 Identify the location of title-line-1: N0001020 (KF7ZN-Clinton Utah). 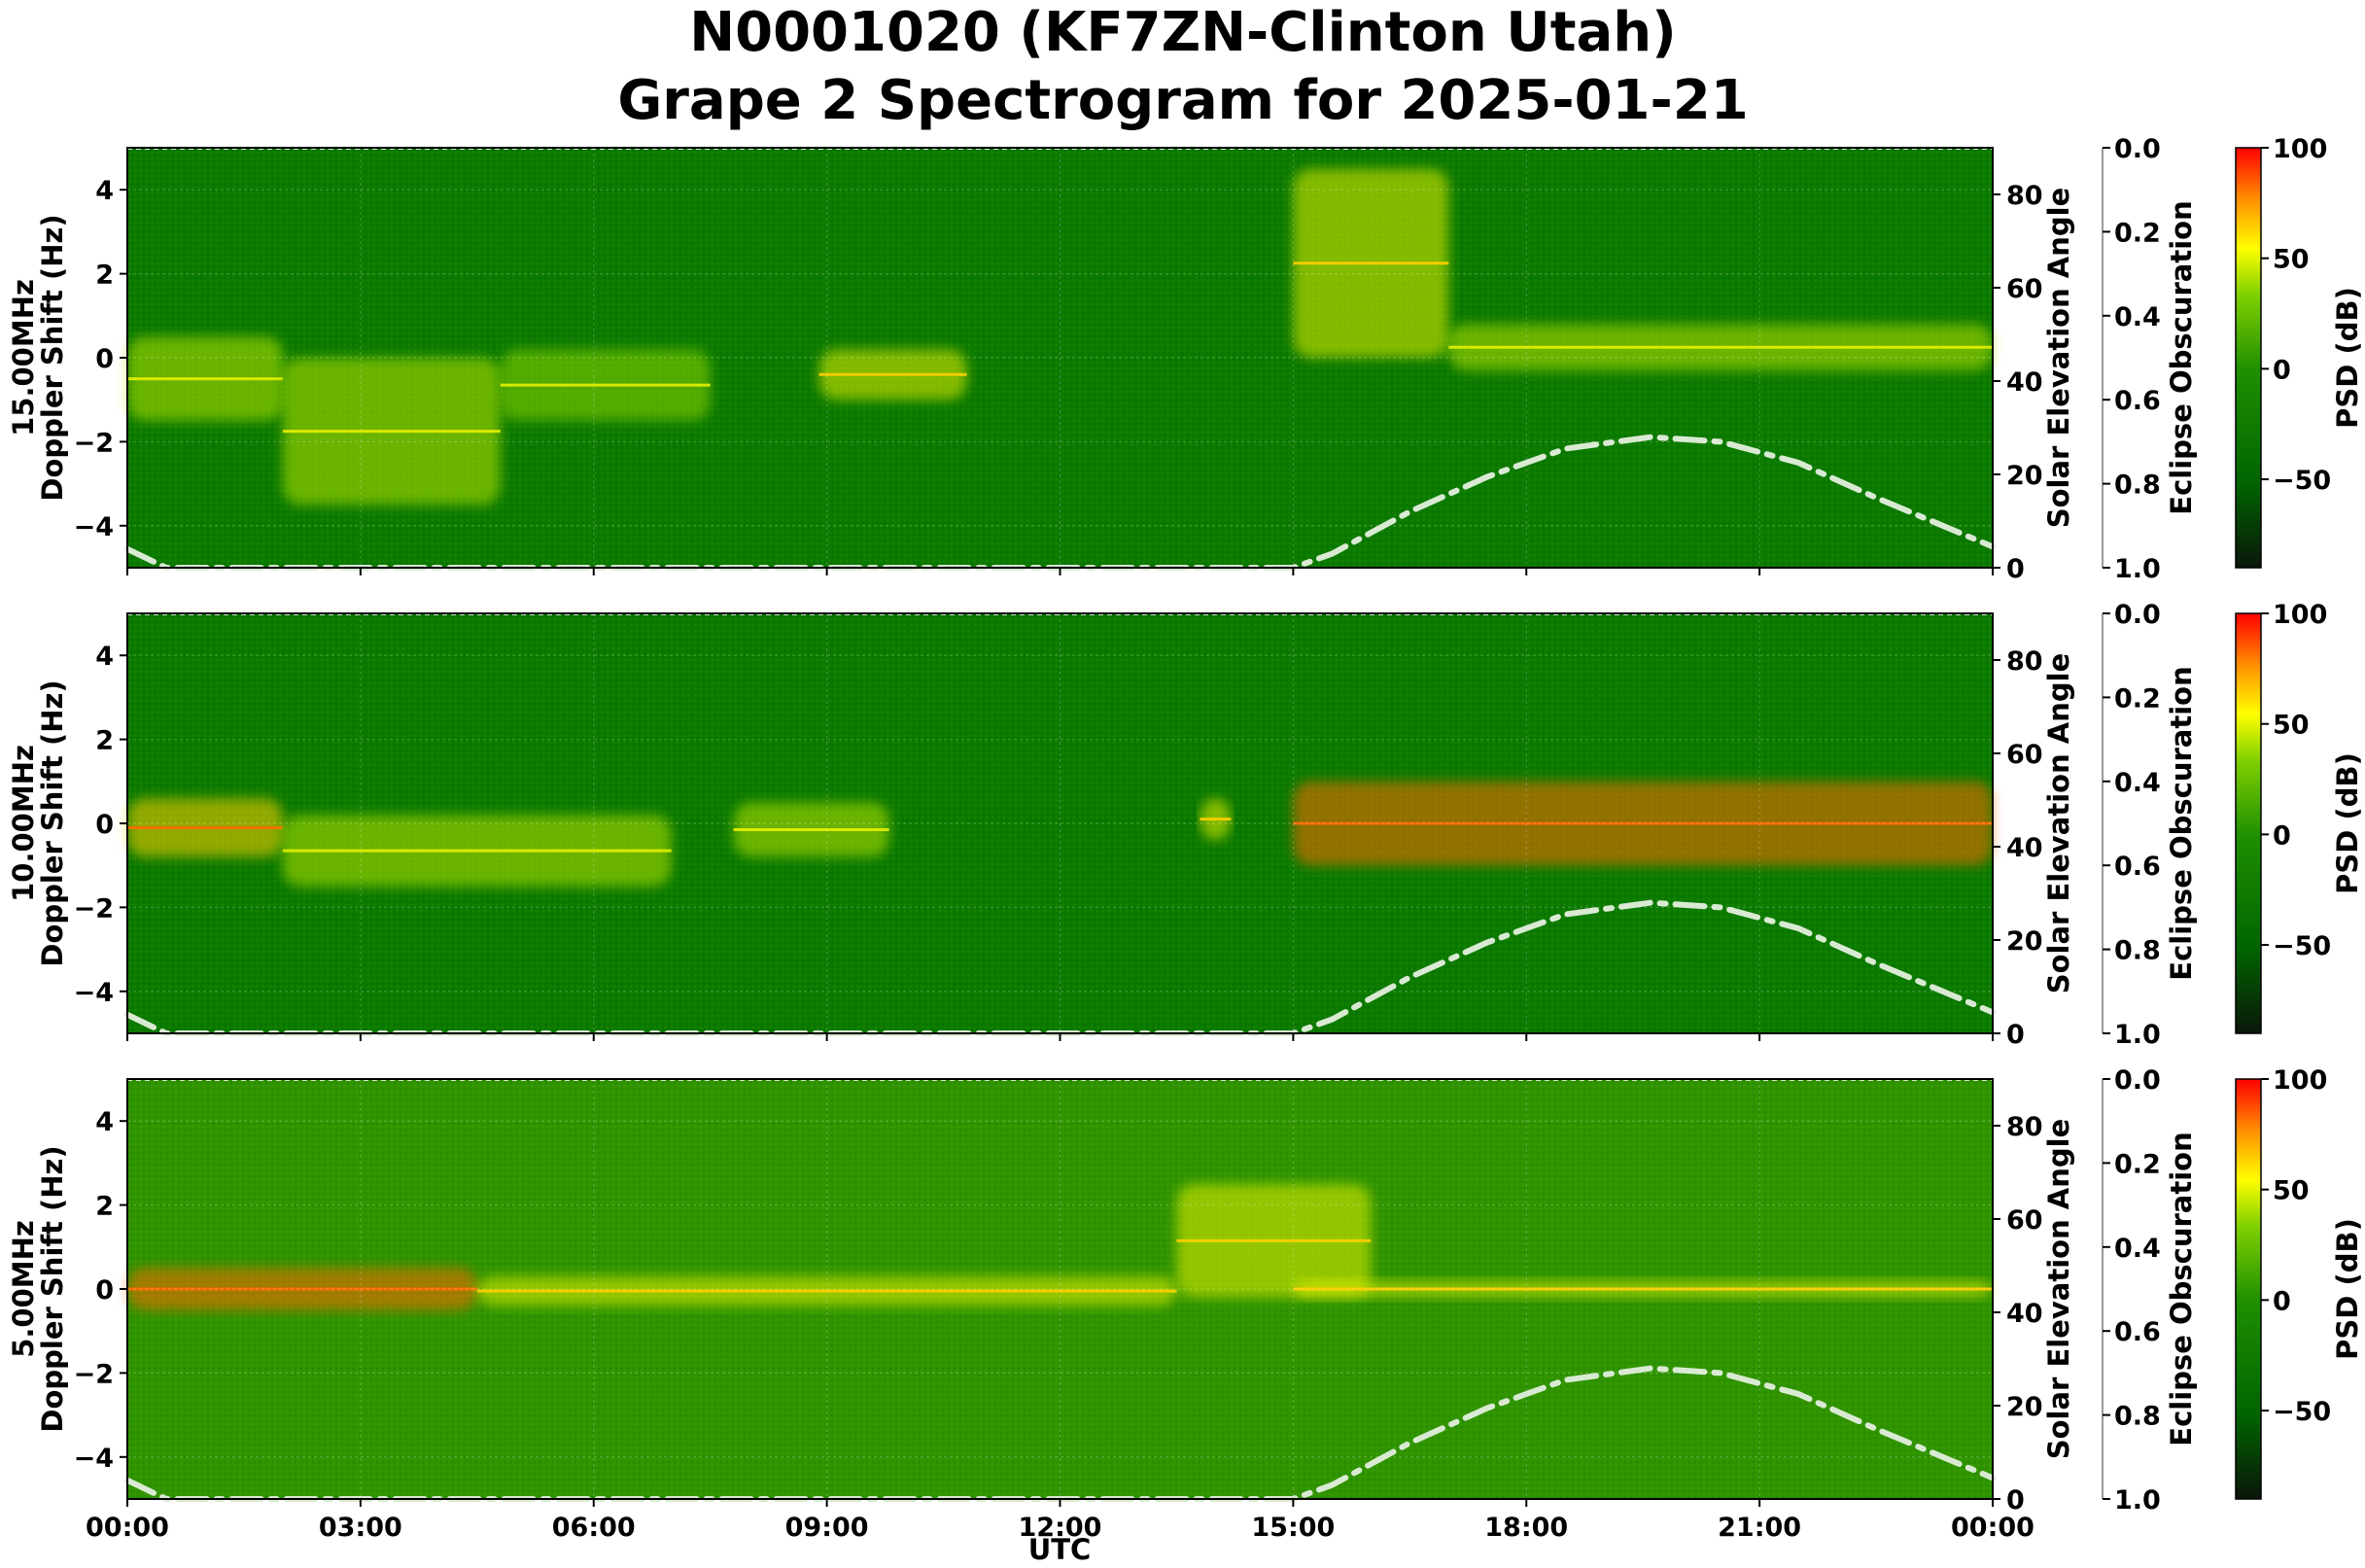
(1183, 32).